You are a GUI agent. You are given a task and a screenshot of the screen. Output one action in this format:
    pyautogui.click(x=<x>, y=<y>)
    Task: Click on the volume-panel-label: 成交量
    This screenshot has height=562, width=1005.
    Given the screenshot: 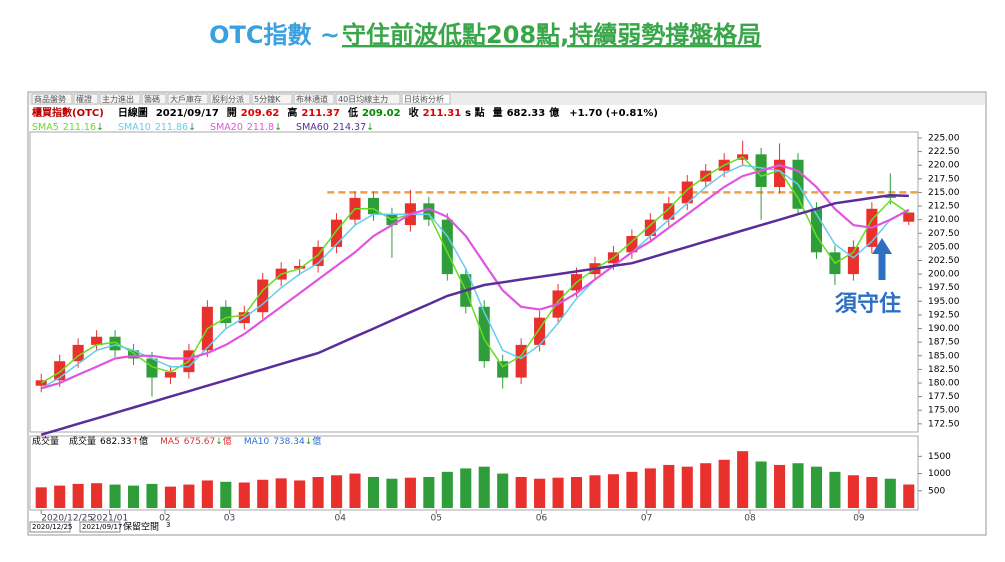 What is the action you would take?
    pyautogui.click(x=45, y=441)
    